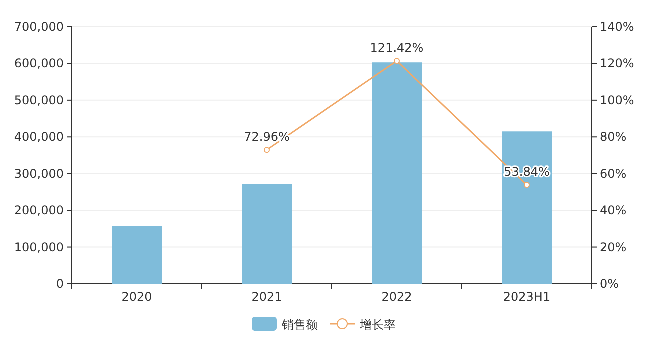  What do you see at coordinates (60, 284) in the screenshot?
I see `y-tick-label: 0` at bounding box center [60, 284].